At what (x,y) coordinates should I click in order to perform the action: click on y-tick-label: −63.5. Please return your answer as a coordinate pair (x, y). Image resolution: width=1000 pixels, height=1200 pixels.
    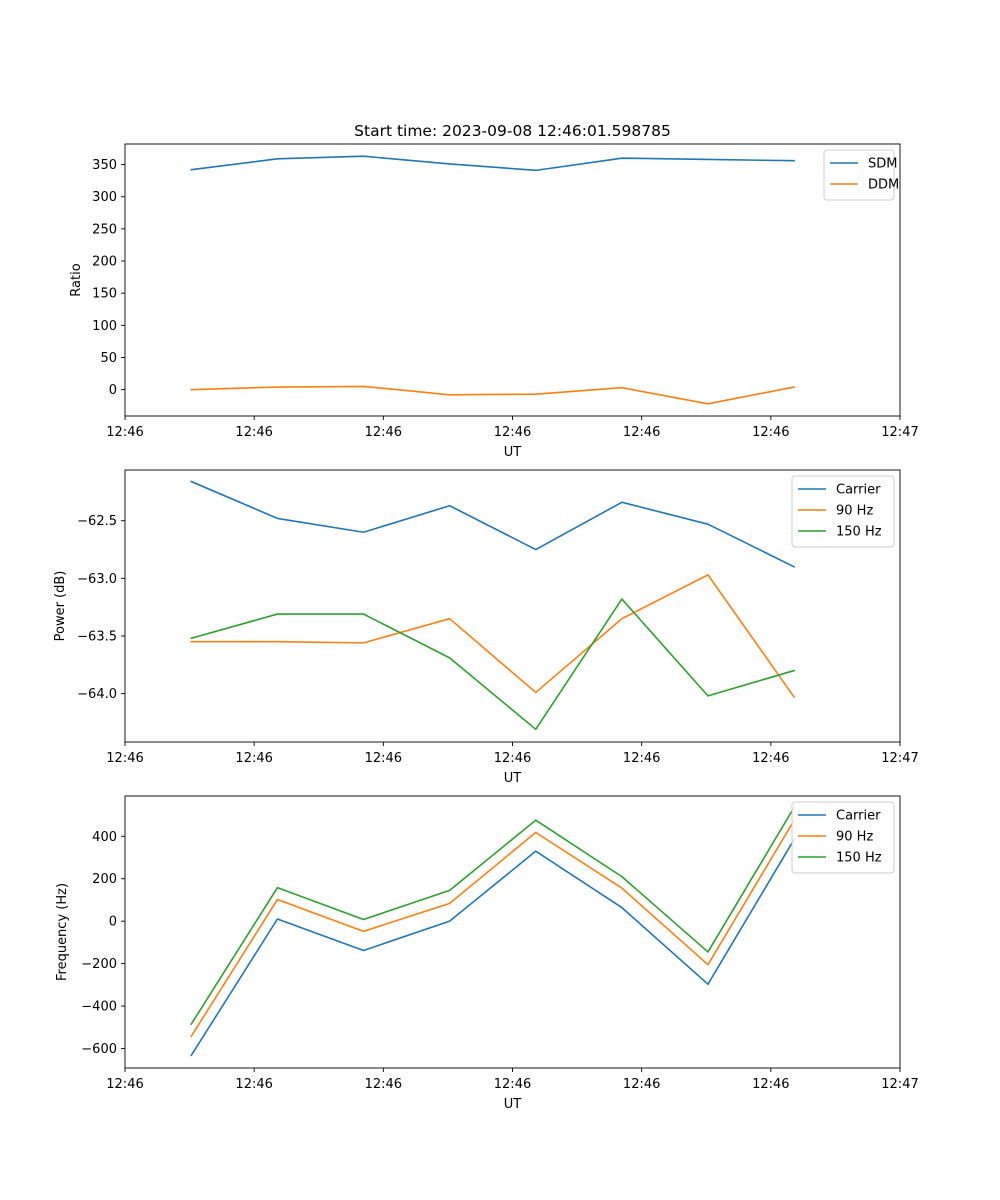
    Looking at the image, I should click on (97, 636).